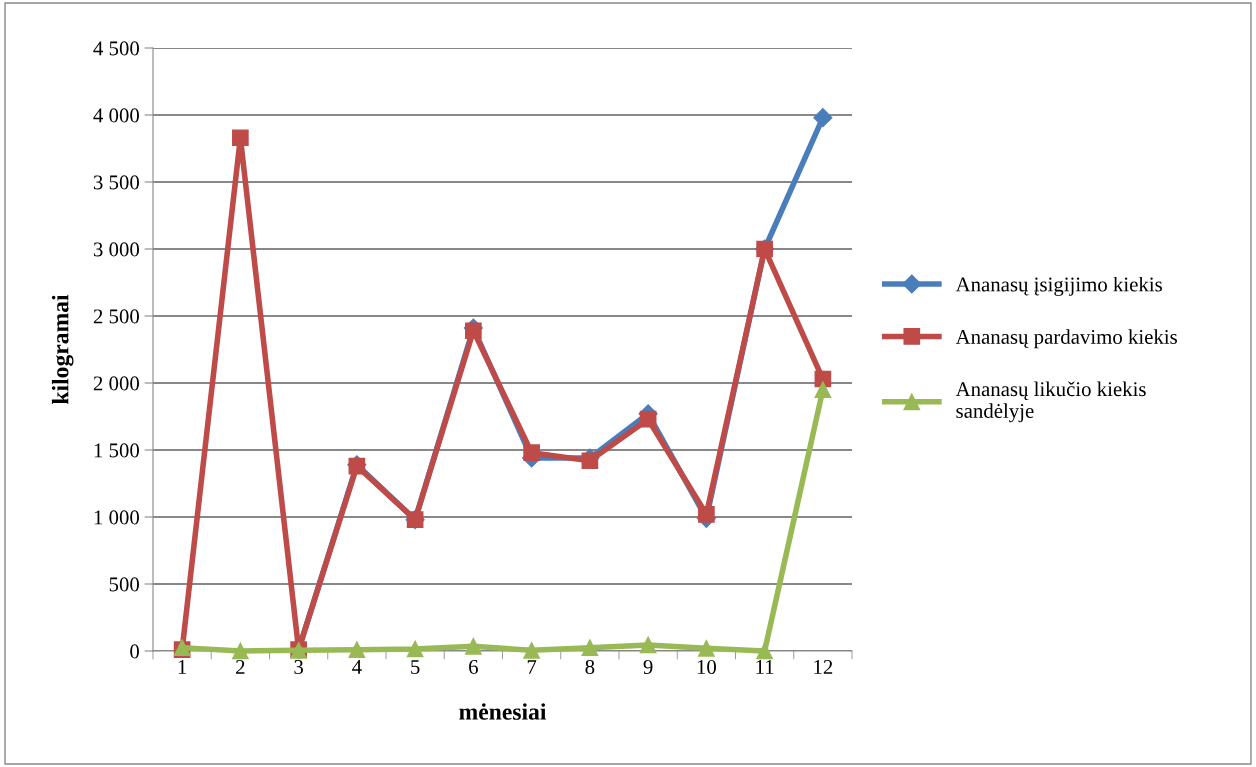  What do you see at coordinates (1058, 286) in the screenshot?
I see `legend-label: Ananasų įsigijimo kiekis` at bounding box center [1058, 286].